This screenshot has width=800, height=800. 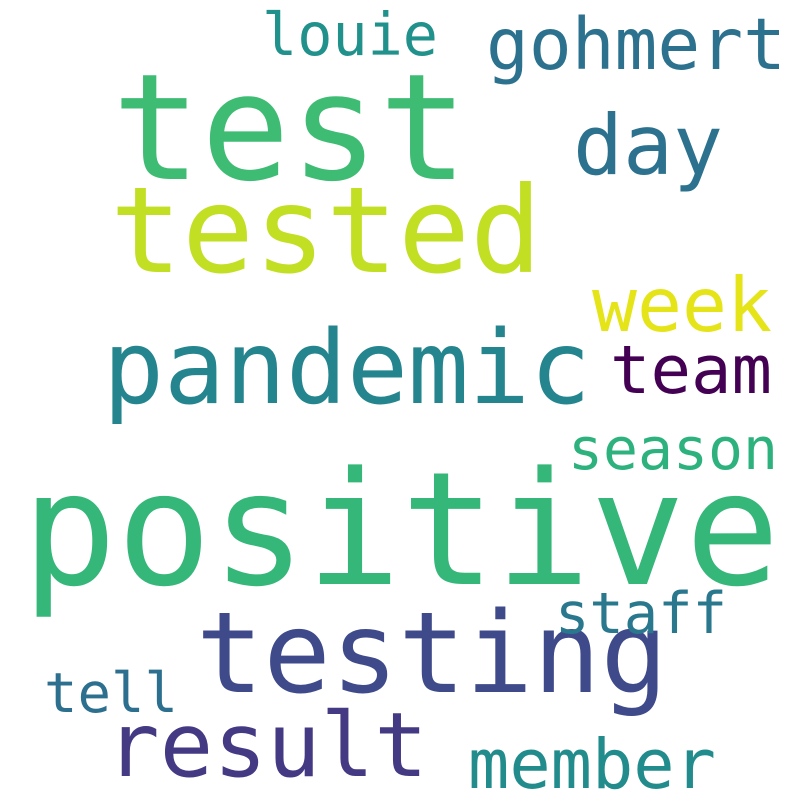 I want to click on word-day: day, so click(x=648, y=145).